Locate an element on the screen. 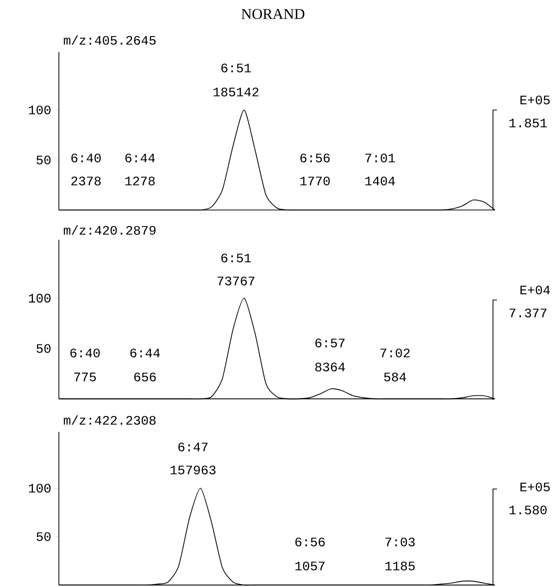 The height and width of the screenshot is (587, 554). text: 1.580 is located at coordinates (528, 510).